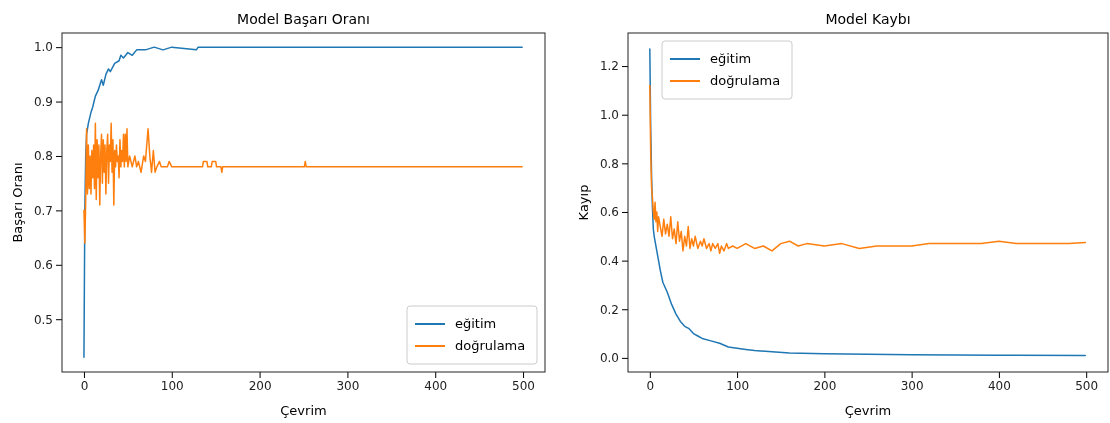 The height and width of the screenshot is (423, 1110). Describe the element at coordinates (43, 101) in the screenshot. I see `y-tick-label: 0.9` at that location.